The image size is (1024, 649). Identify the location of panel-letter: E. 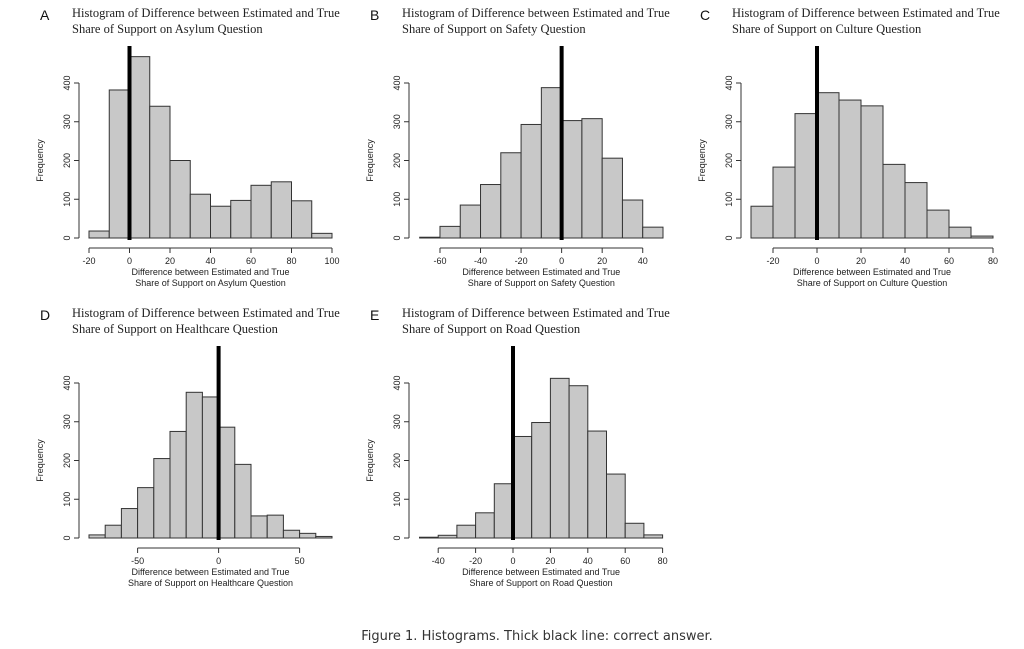
(374, 315).